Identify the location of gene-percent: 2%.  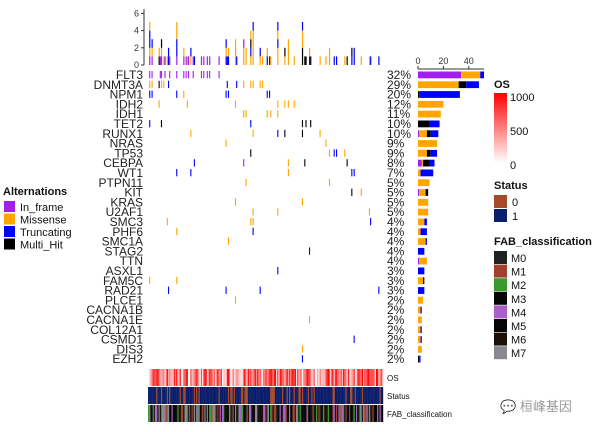
(396, 320).